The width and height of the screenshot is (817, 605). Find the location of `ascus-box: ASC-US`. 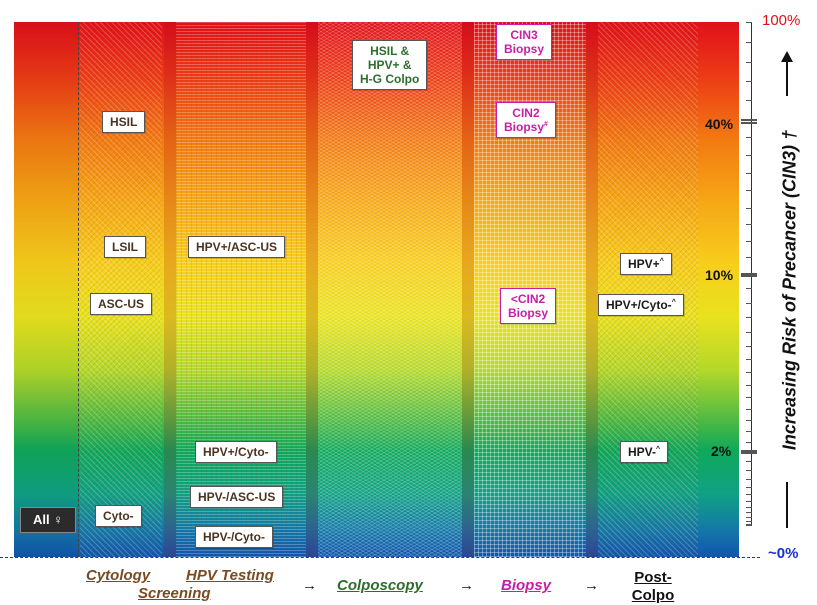

ascus-box: ASC-US is located at coordinates (121, 304).